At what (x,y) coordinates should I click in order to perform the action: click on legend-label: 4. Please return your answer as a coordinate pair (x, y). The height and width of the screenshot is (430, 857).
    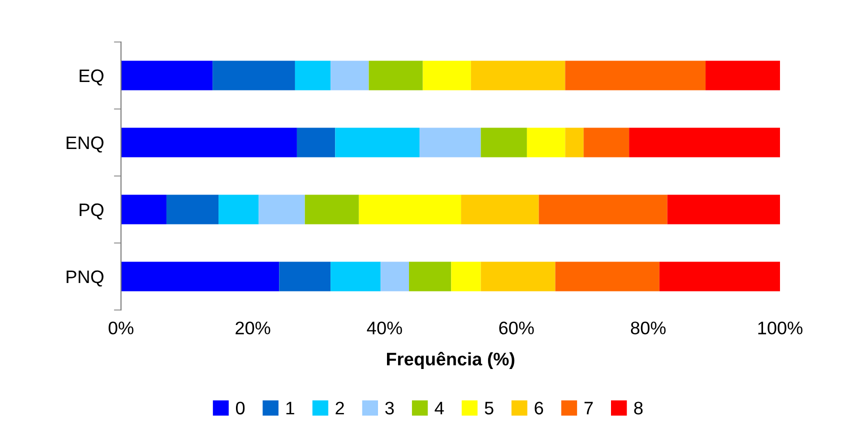
    Looking at the image, I should click on (439, 408).